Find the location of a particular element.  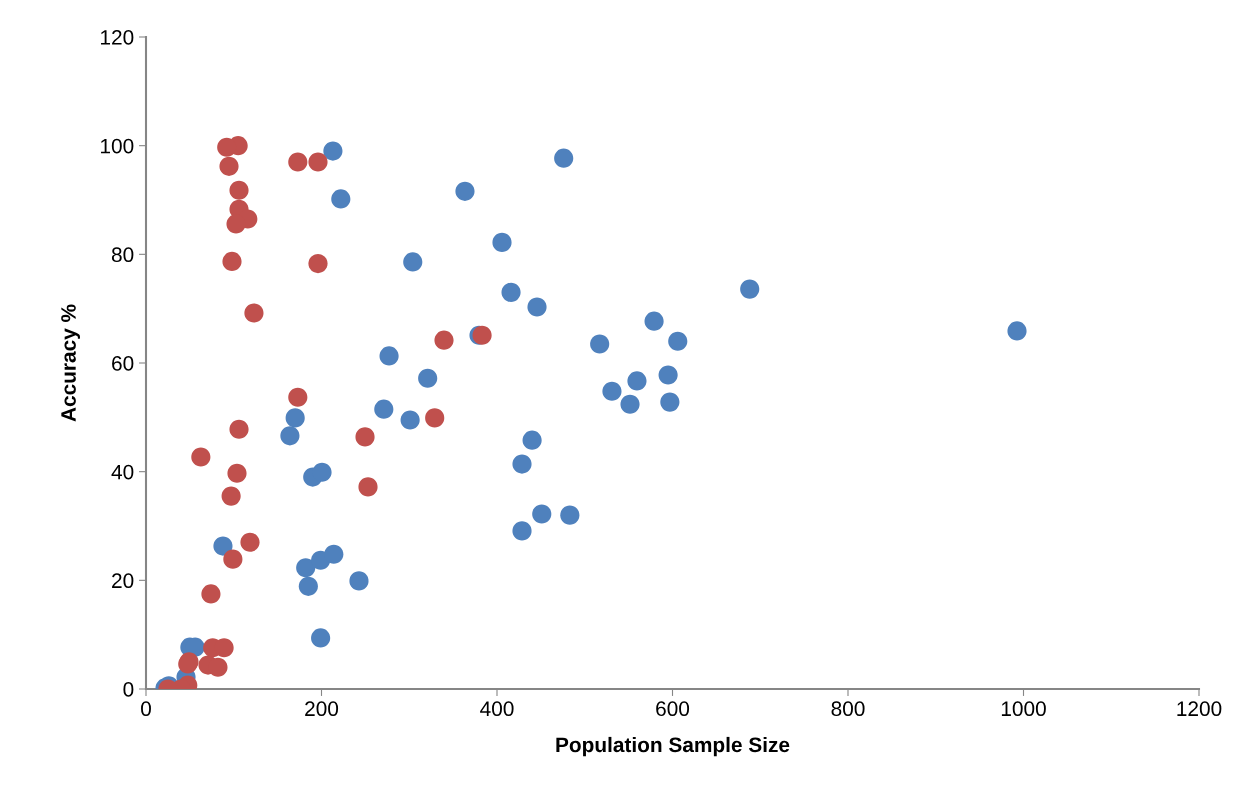

x-tick-label: 800 is located at coordinates (848, 709).